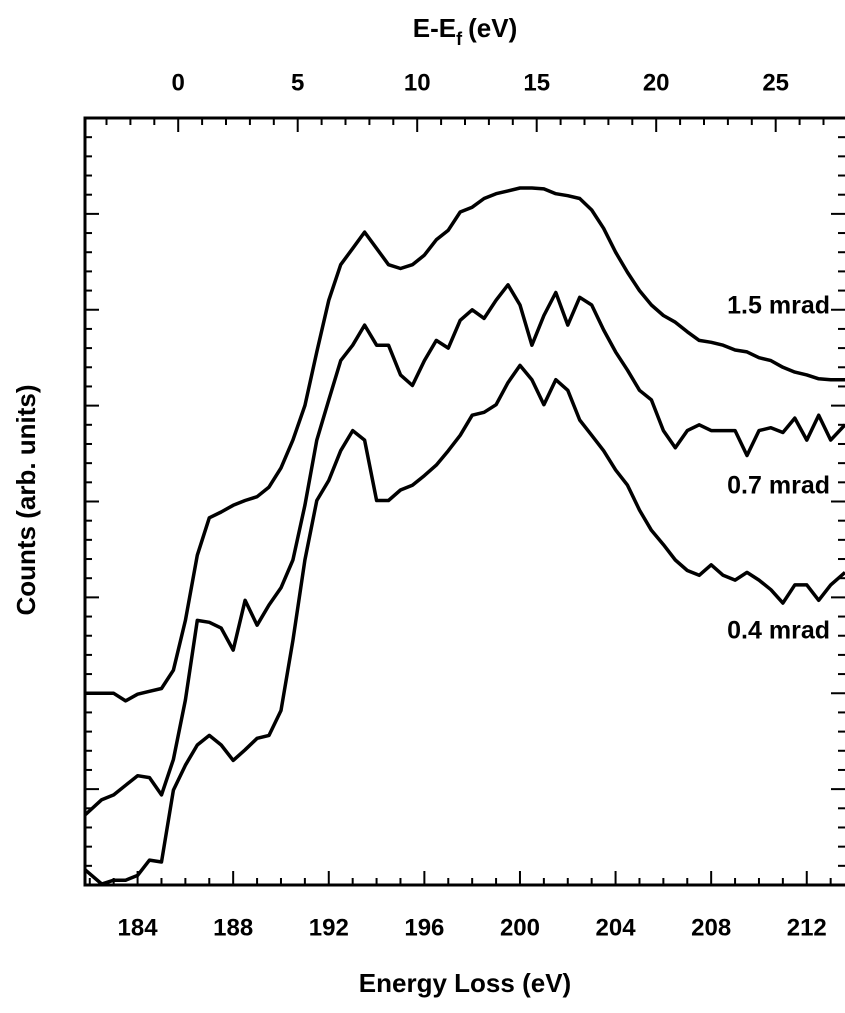  I want to click on x-axis-title: Energy Loss (eV), so click(465, 983).